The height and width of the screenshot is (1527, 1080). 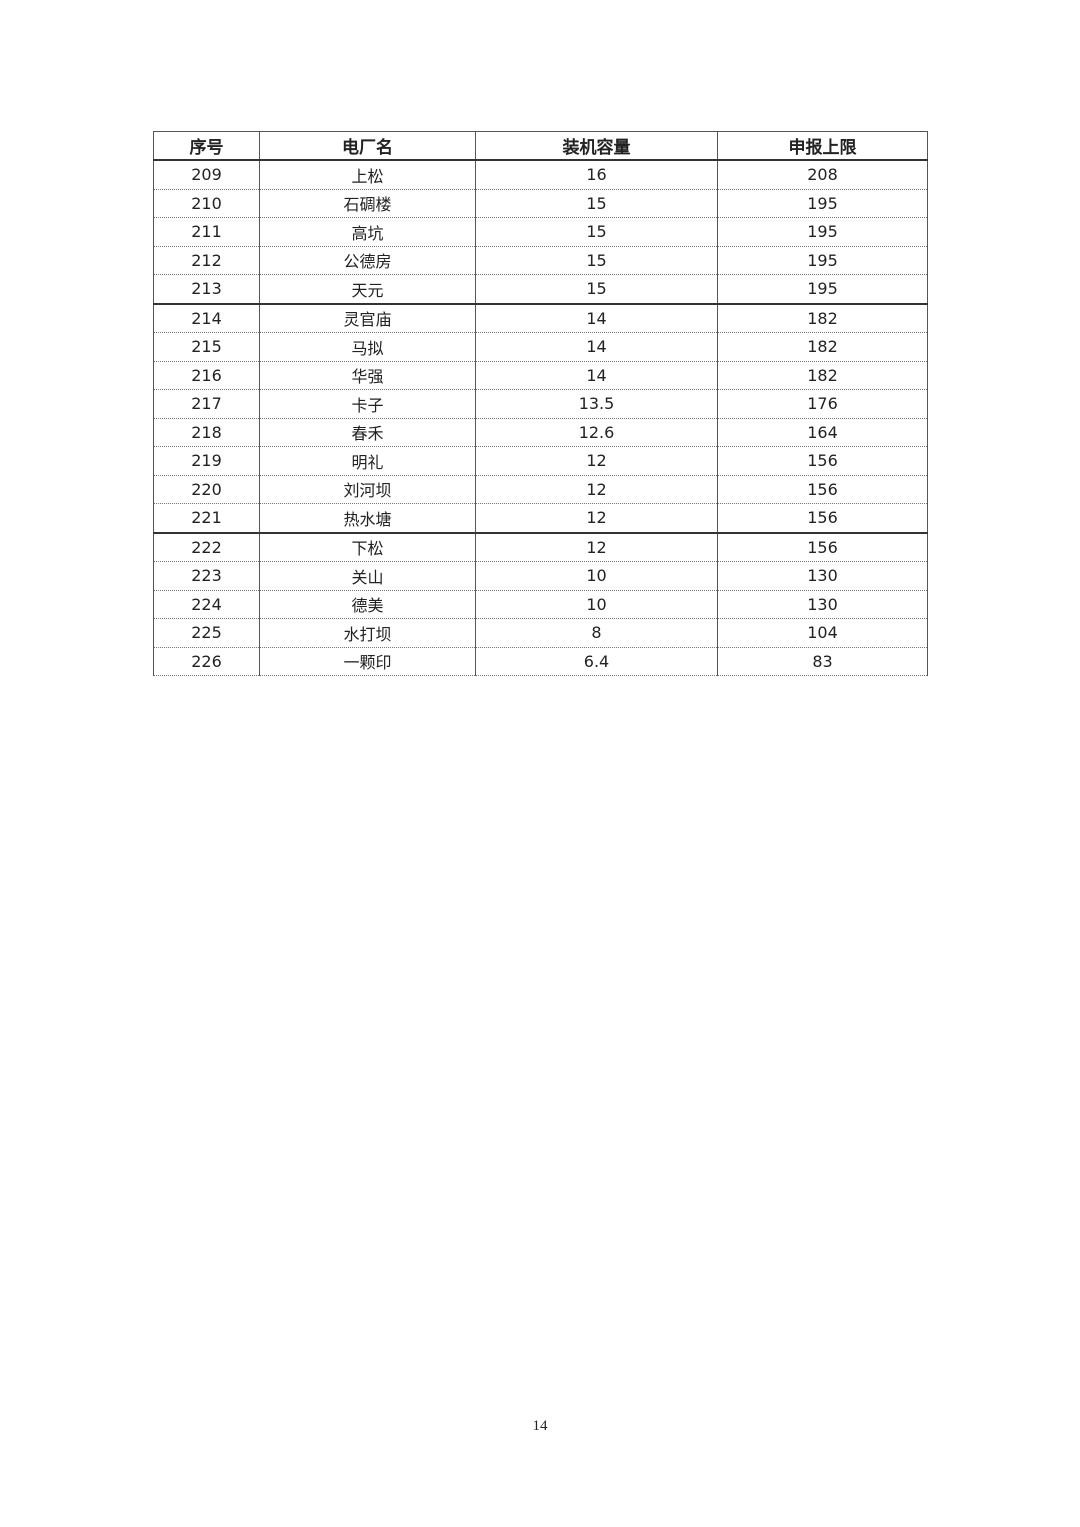 I want to click on table-row: 214 灵官庙 14 182, so click(x=540, y=318).